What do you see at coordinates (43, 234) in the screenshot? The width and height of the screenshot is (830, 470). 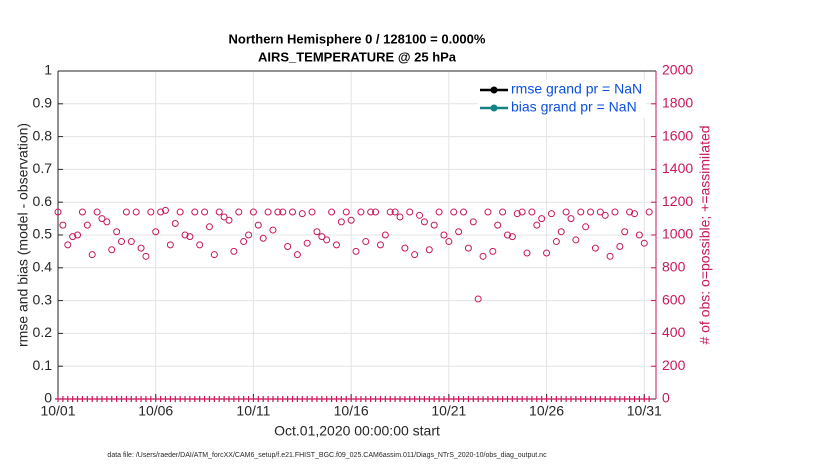 I see `y-tick-label: 0.5` at bounding box center [43, 234].